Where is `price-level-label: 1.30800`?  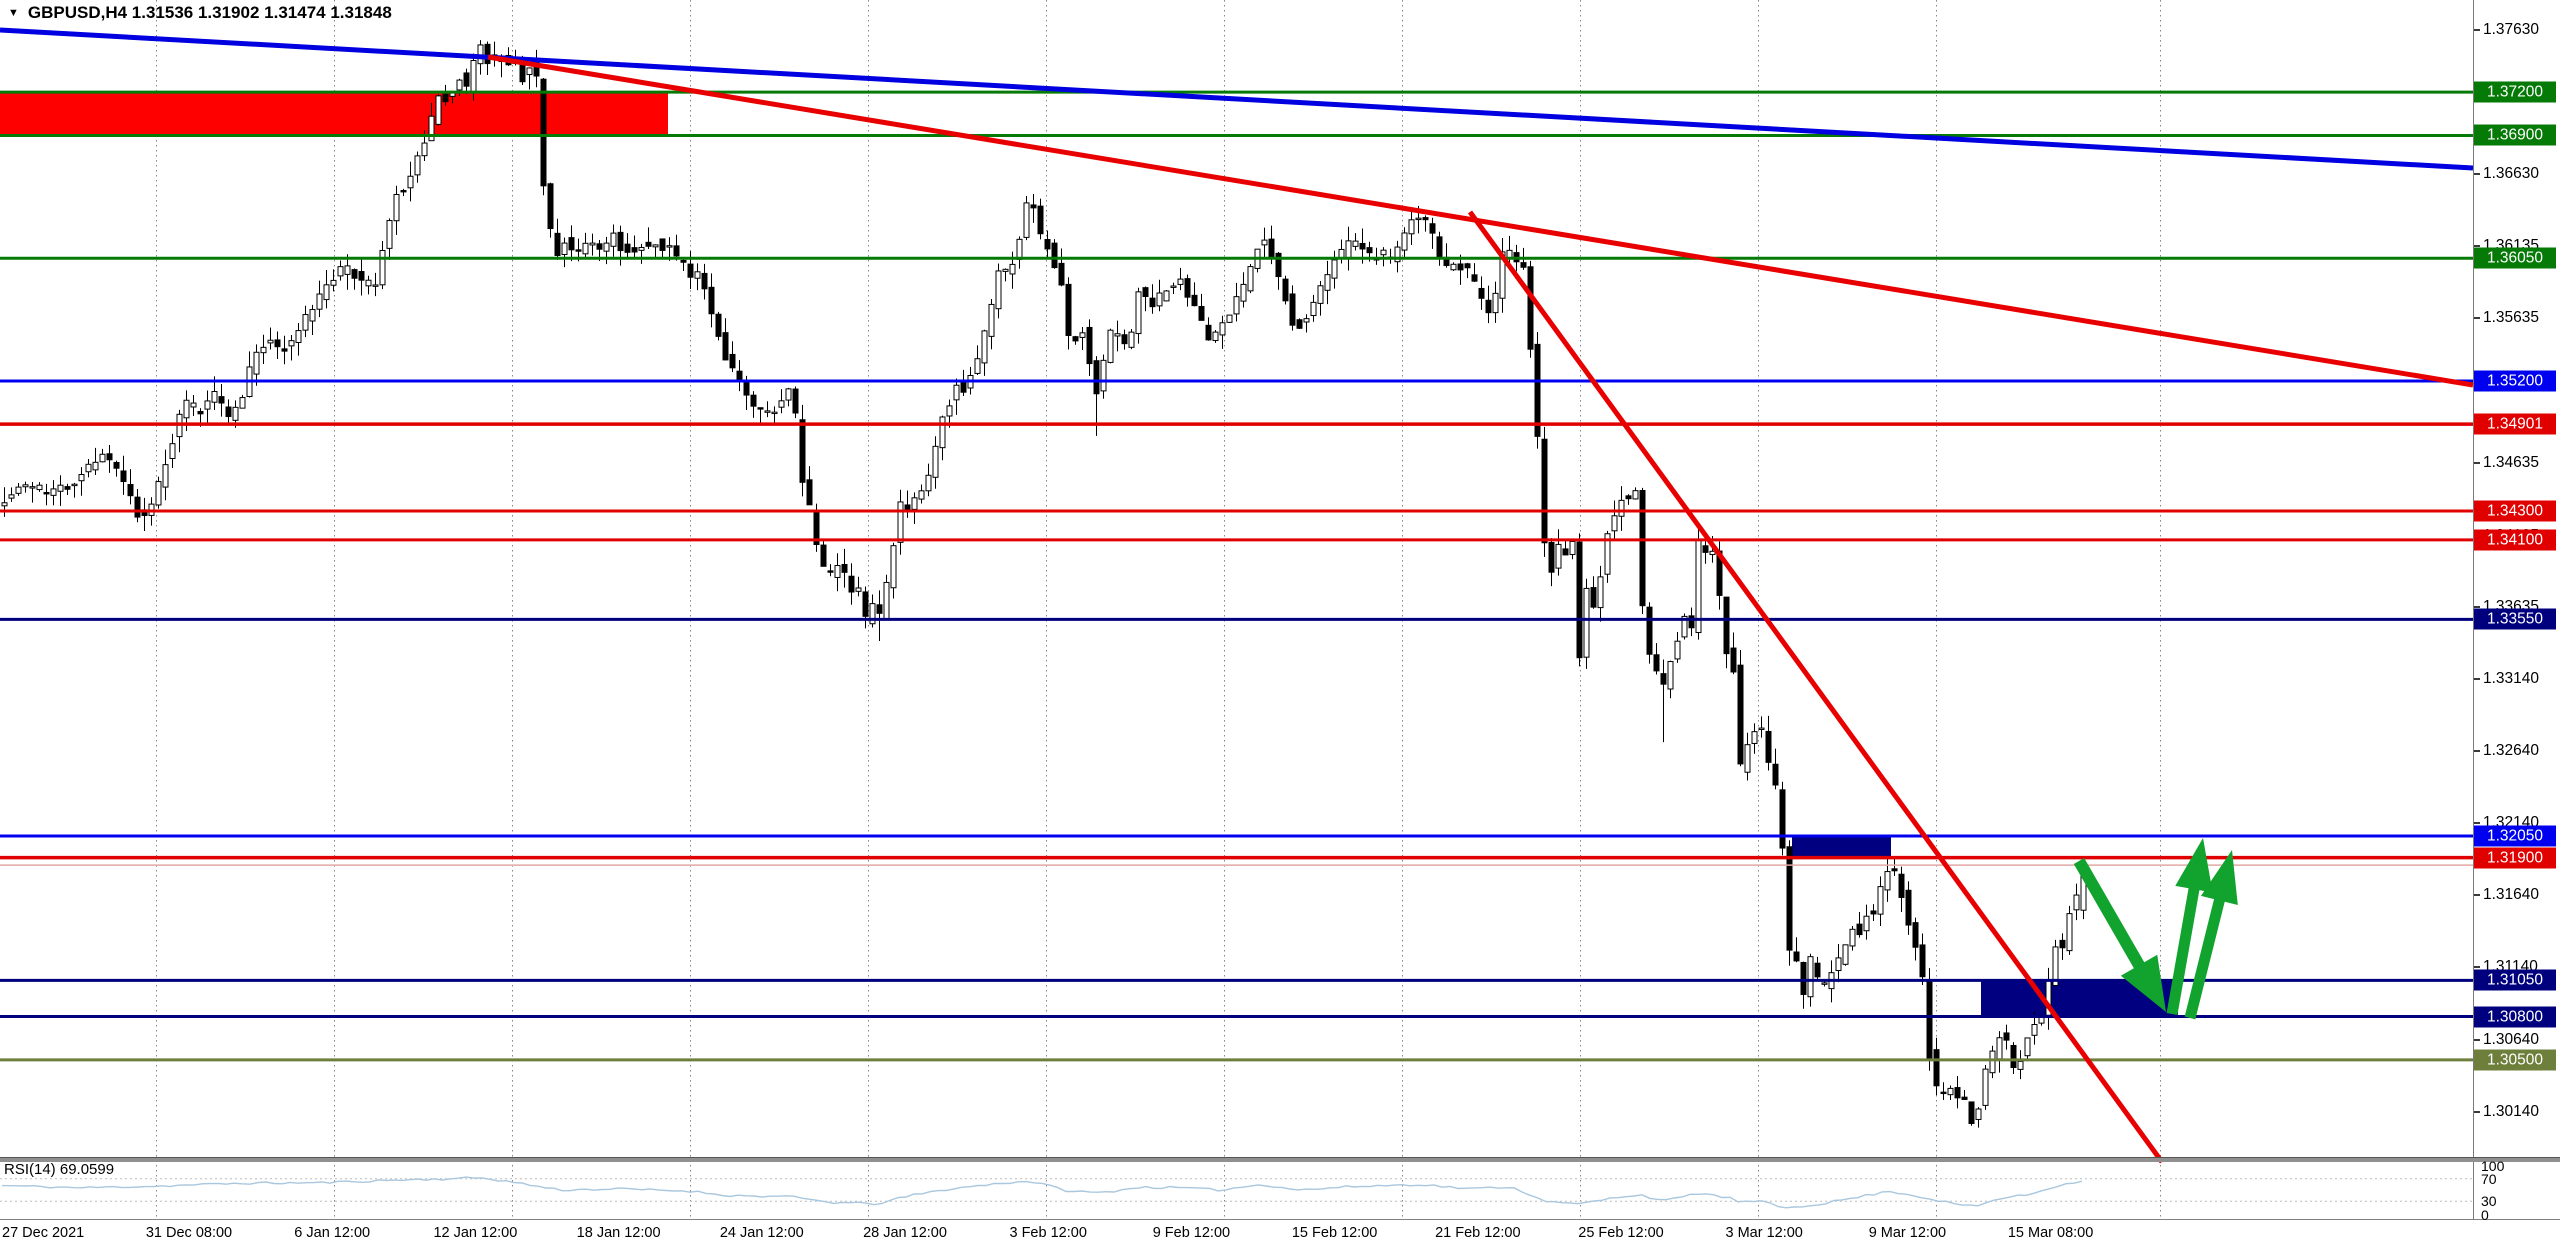 price-level-label: 1.30800 is located at coordinates (2515, 1017).